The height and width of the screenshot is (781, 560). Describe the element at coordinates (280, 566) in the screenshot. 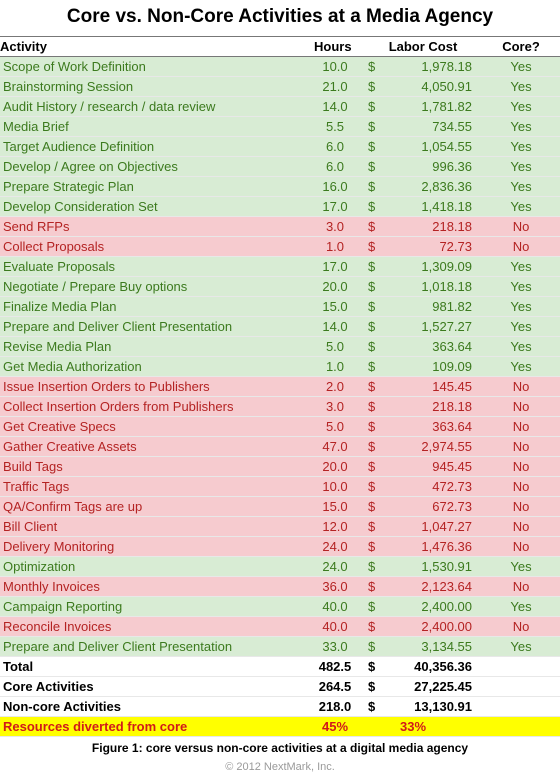

I see `table-row: Optimization 24.0 $1,530.91 Yes` at that location.